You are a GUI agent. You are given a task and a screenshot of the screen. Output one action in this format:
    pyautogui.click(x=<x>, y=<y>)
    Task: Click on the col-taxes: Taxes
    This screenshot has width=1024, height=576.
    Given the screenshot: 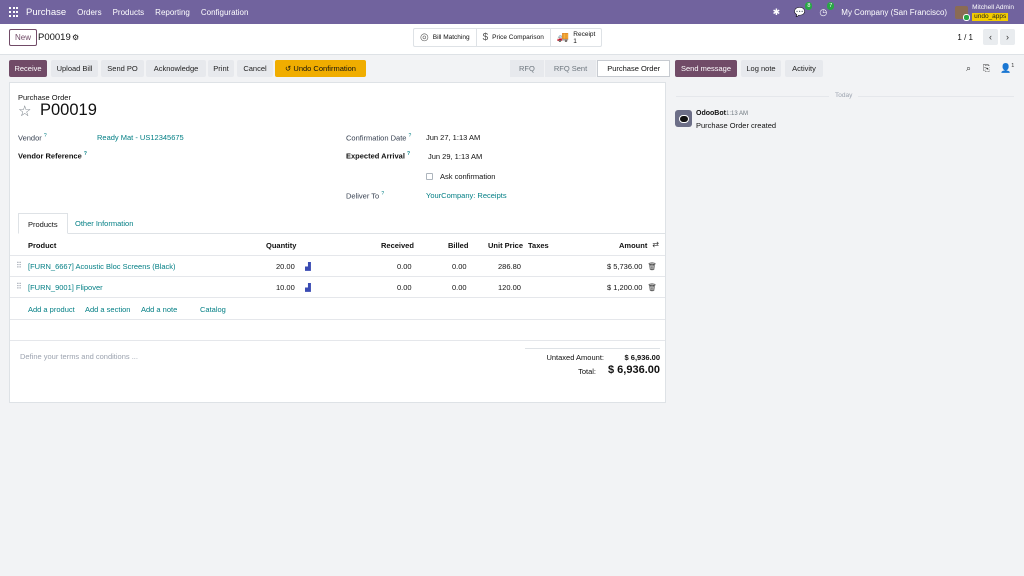 What is the action you would take?
    pyautogui.click(x=538, y=245)
    